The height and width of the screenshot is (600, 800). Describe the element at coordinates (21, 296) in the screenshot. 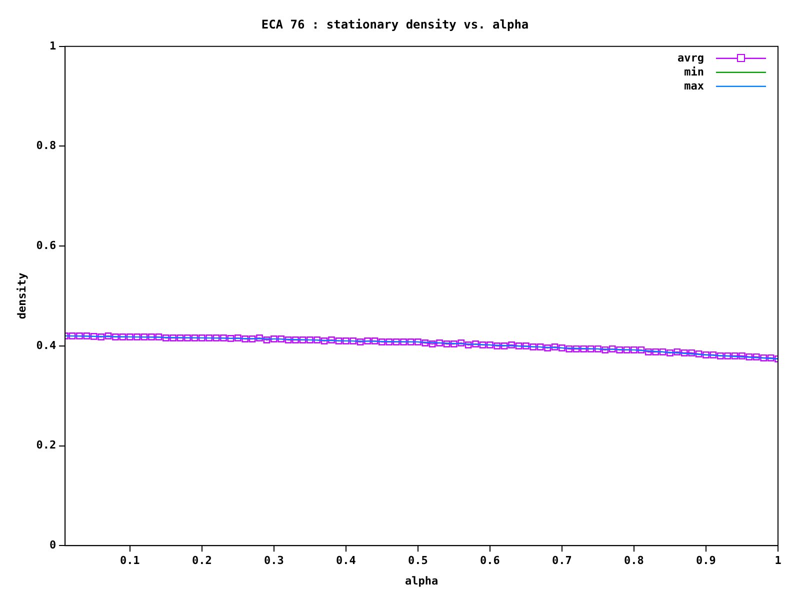

I see `y-axis-title: density` at that location.